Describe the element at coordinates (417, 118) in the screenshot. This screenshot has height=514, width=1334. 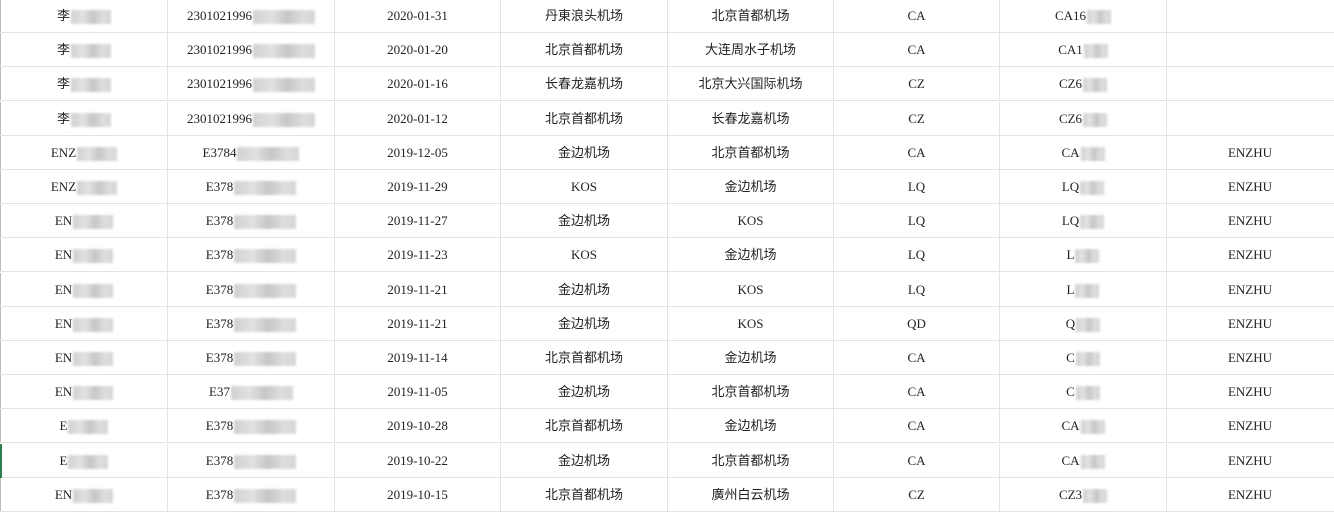
I see `cell-date: 2020-01-12` at that location.